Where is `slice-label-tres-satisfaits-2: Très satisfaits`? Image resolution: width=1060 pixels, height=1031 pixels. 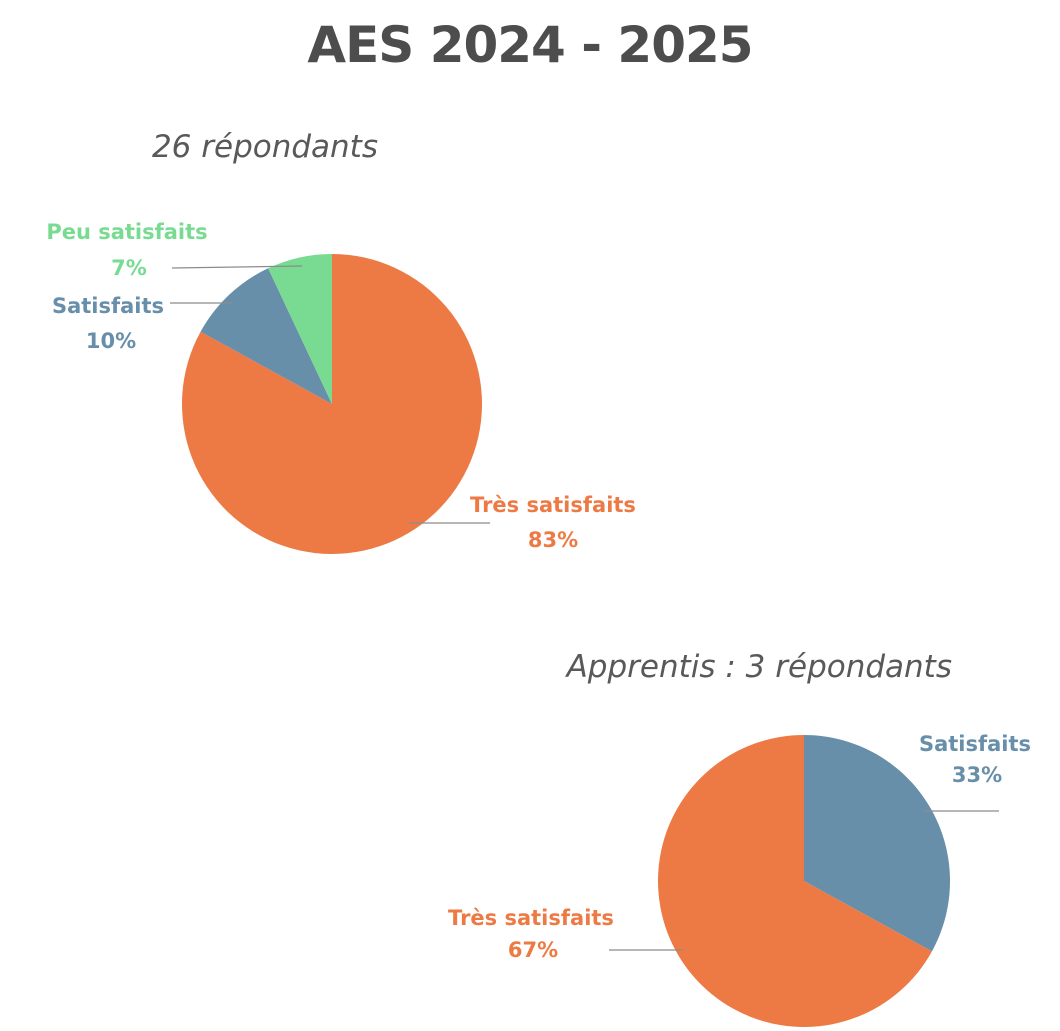 slice-label-tres-satisfaits-2: Très satisfaits is located at coordinates (531, 918).